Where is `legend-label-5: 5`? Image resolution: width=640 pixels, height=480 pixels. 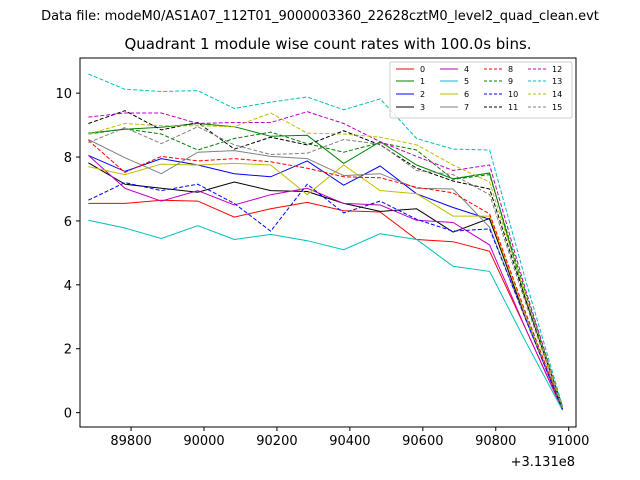 legend-label-5: 5 is located at coordinates (466, 81).